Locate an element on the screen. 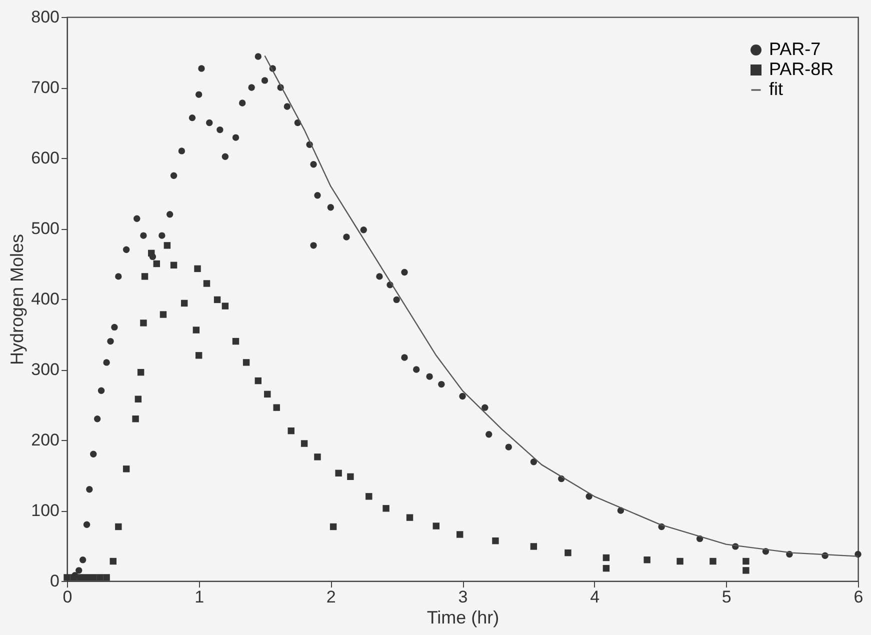  x-tick-label: 5 is located at coordinates (727, 597).